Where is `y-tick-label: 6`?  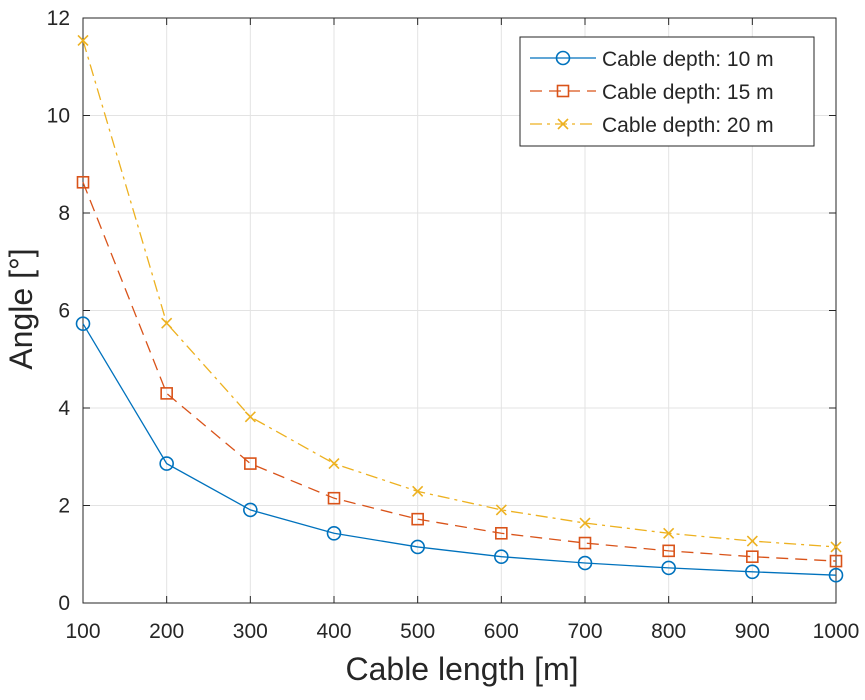 y-tick-label: 6 is located at coordinates (64, 311).